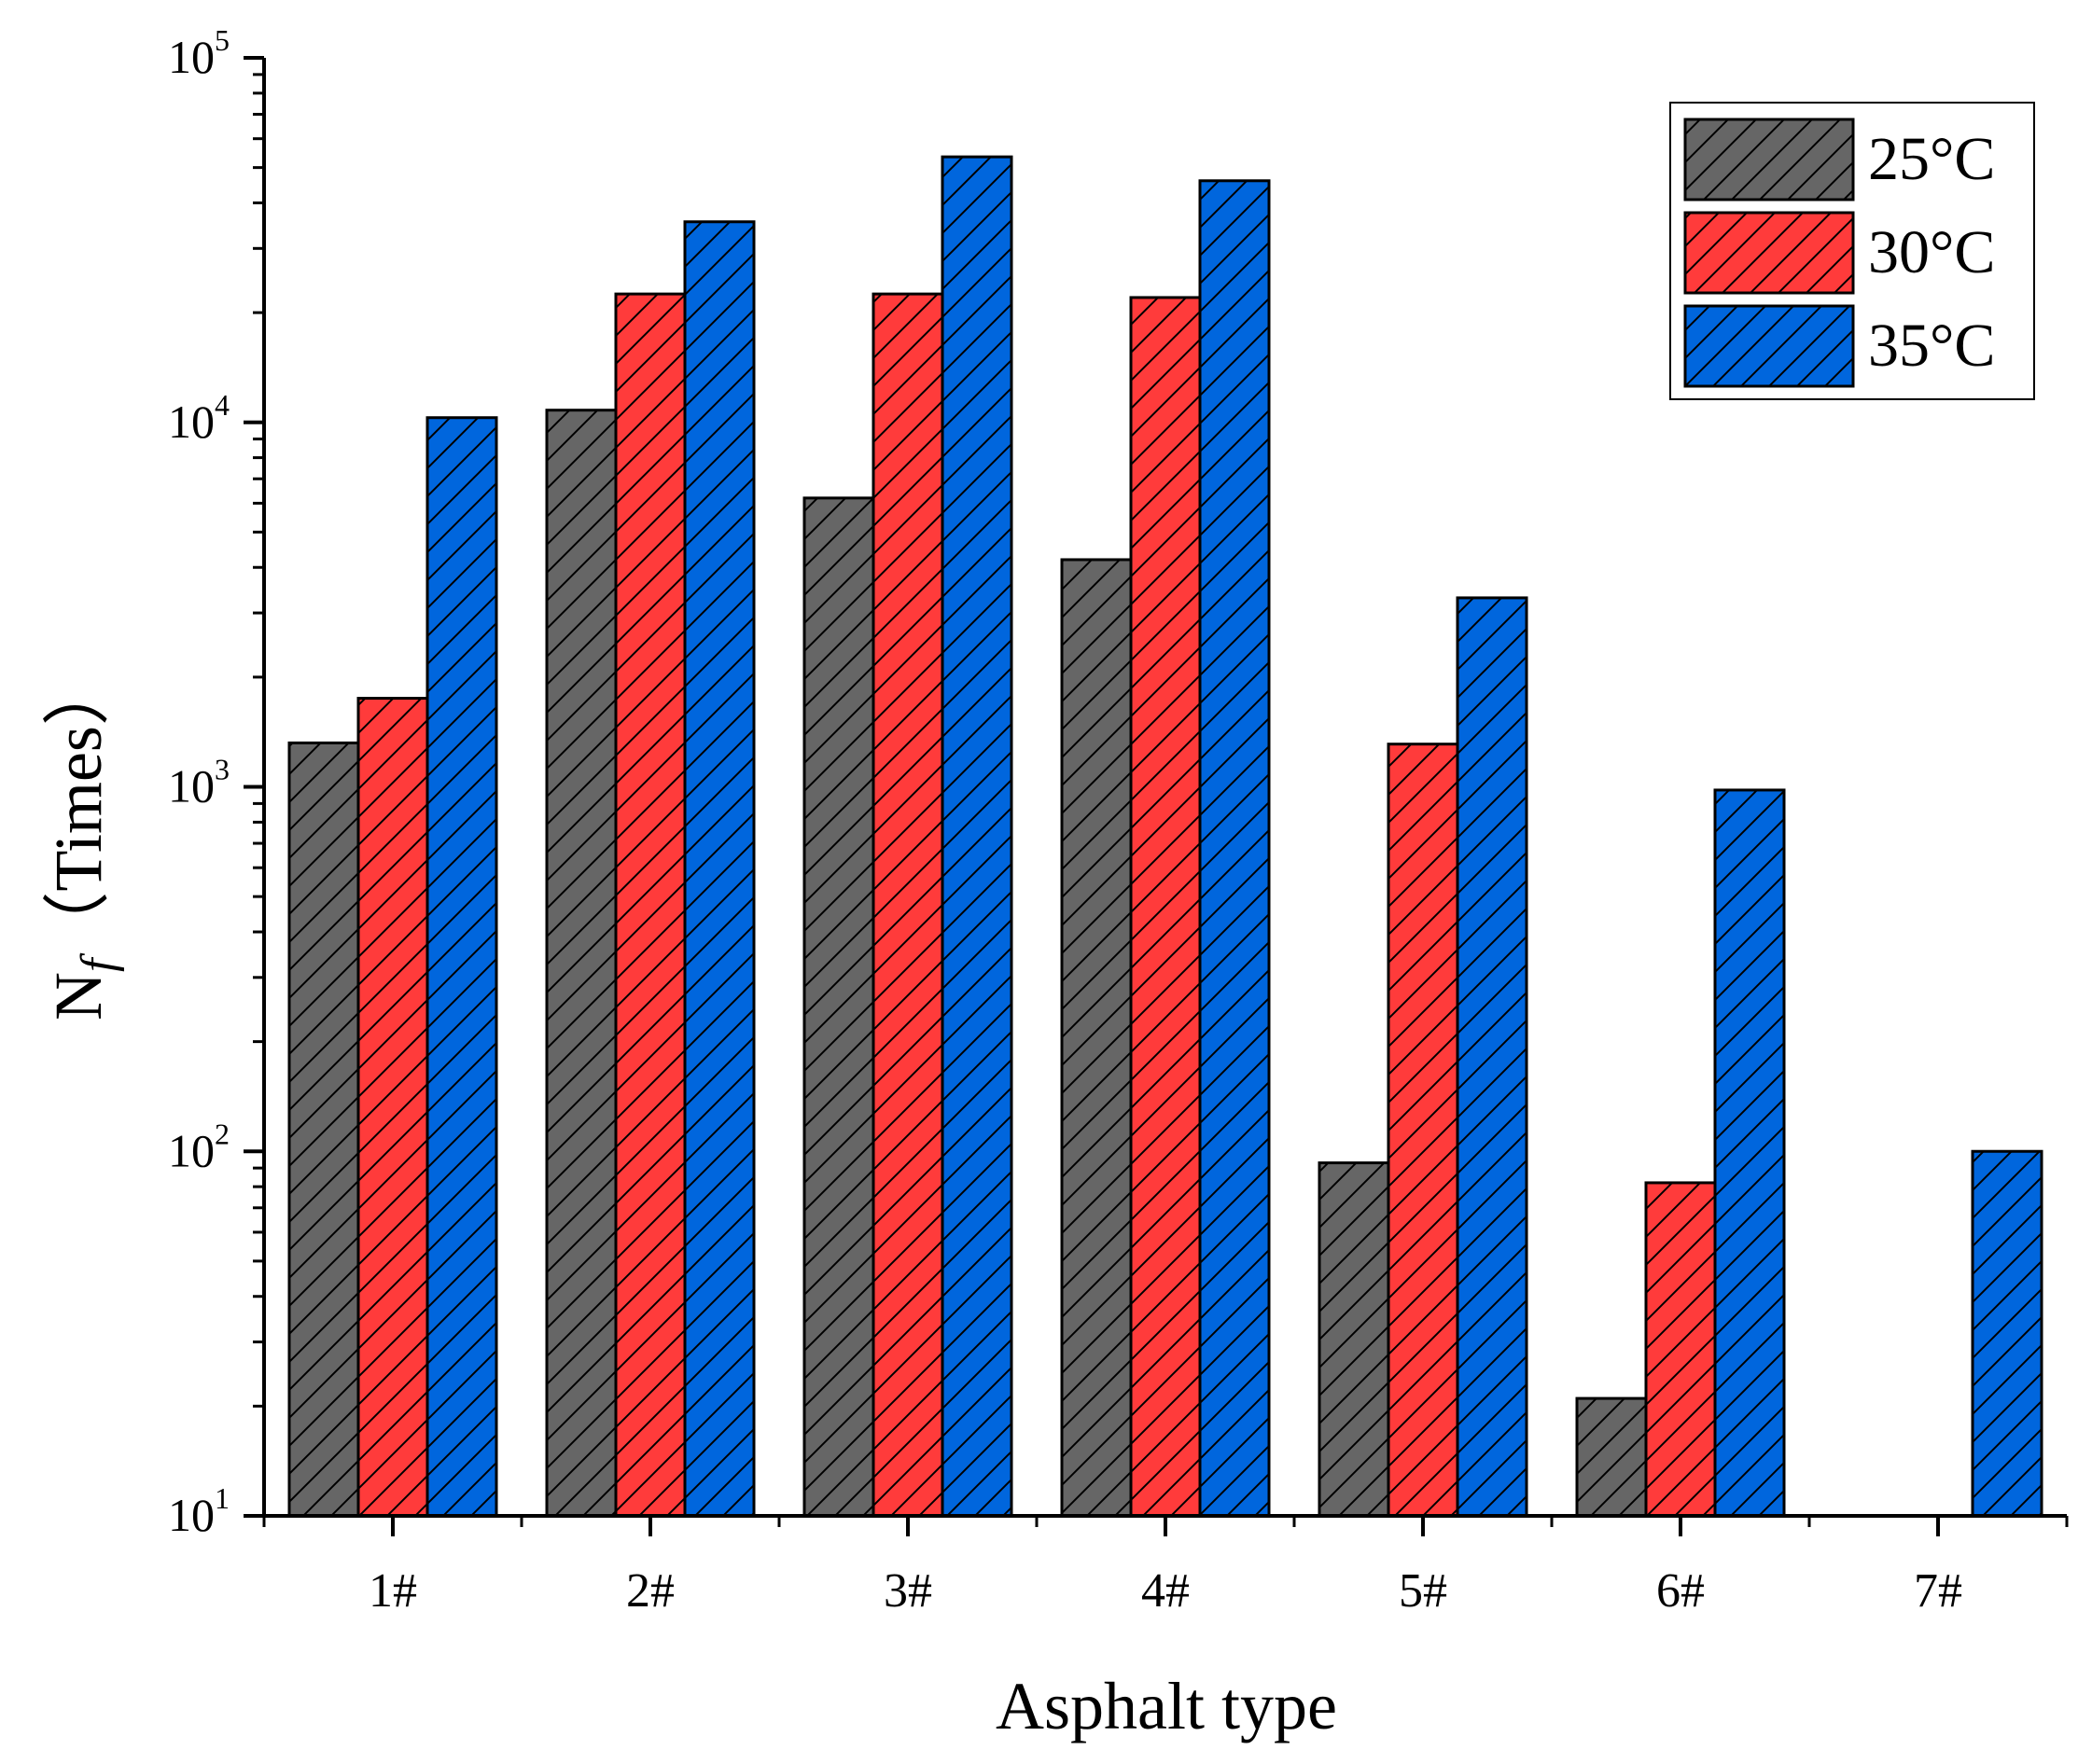  I want to click on legend-swatch-hatch-25c, so click(1769, 159).